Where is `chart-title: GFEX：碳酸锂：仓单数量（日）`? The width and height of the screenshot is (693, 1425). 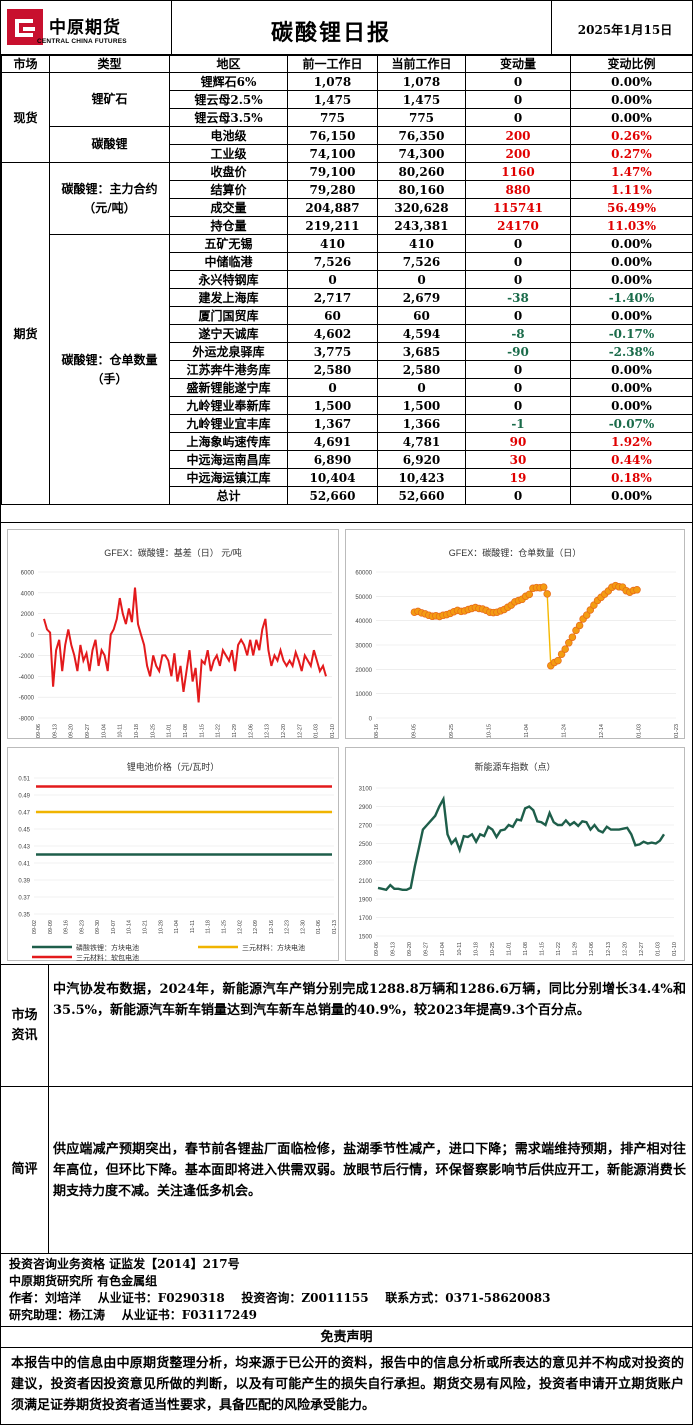
chart-title: GFEX：碳酸锂：仓单数量（日） is located at coordinates (515, 553).